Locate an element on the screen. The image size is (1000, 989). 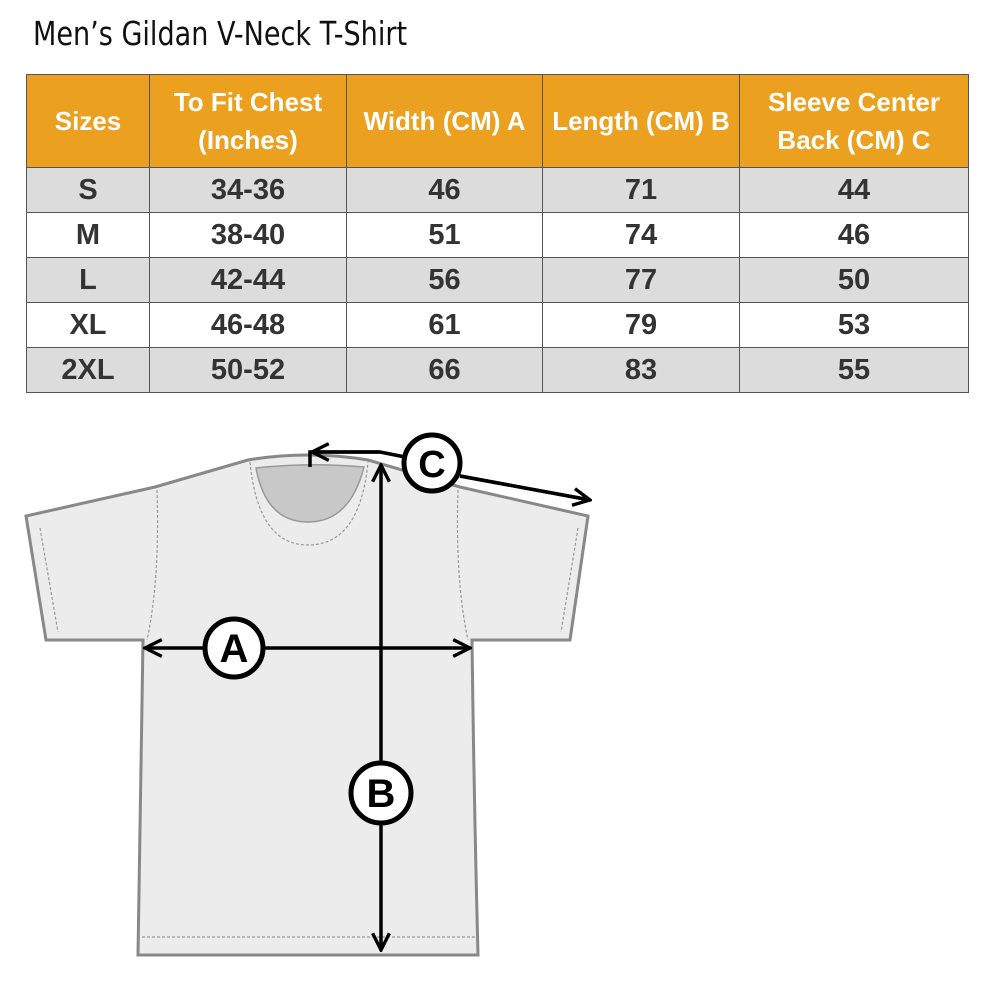
table-cell: 55 is located at coordinates (854, 370).